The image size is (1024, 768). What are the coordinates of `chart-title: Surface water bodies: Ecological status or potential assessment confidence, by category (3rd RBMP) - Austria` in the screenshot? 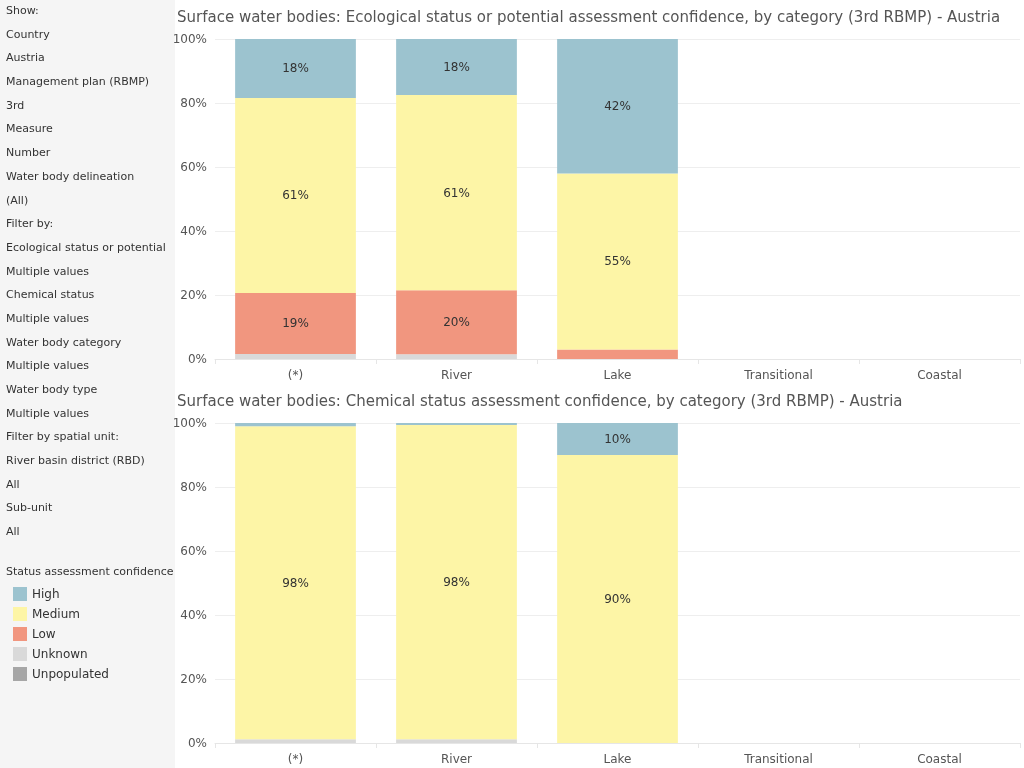 It's located at (589, 16).